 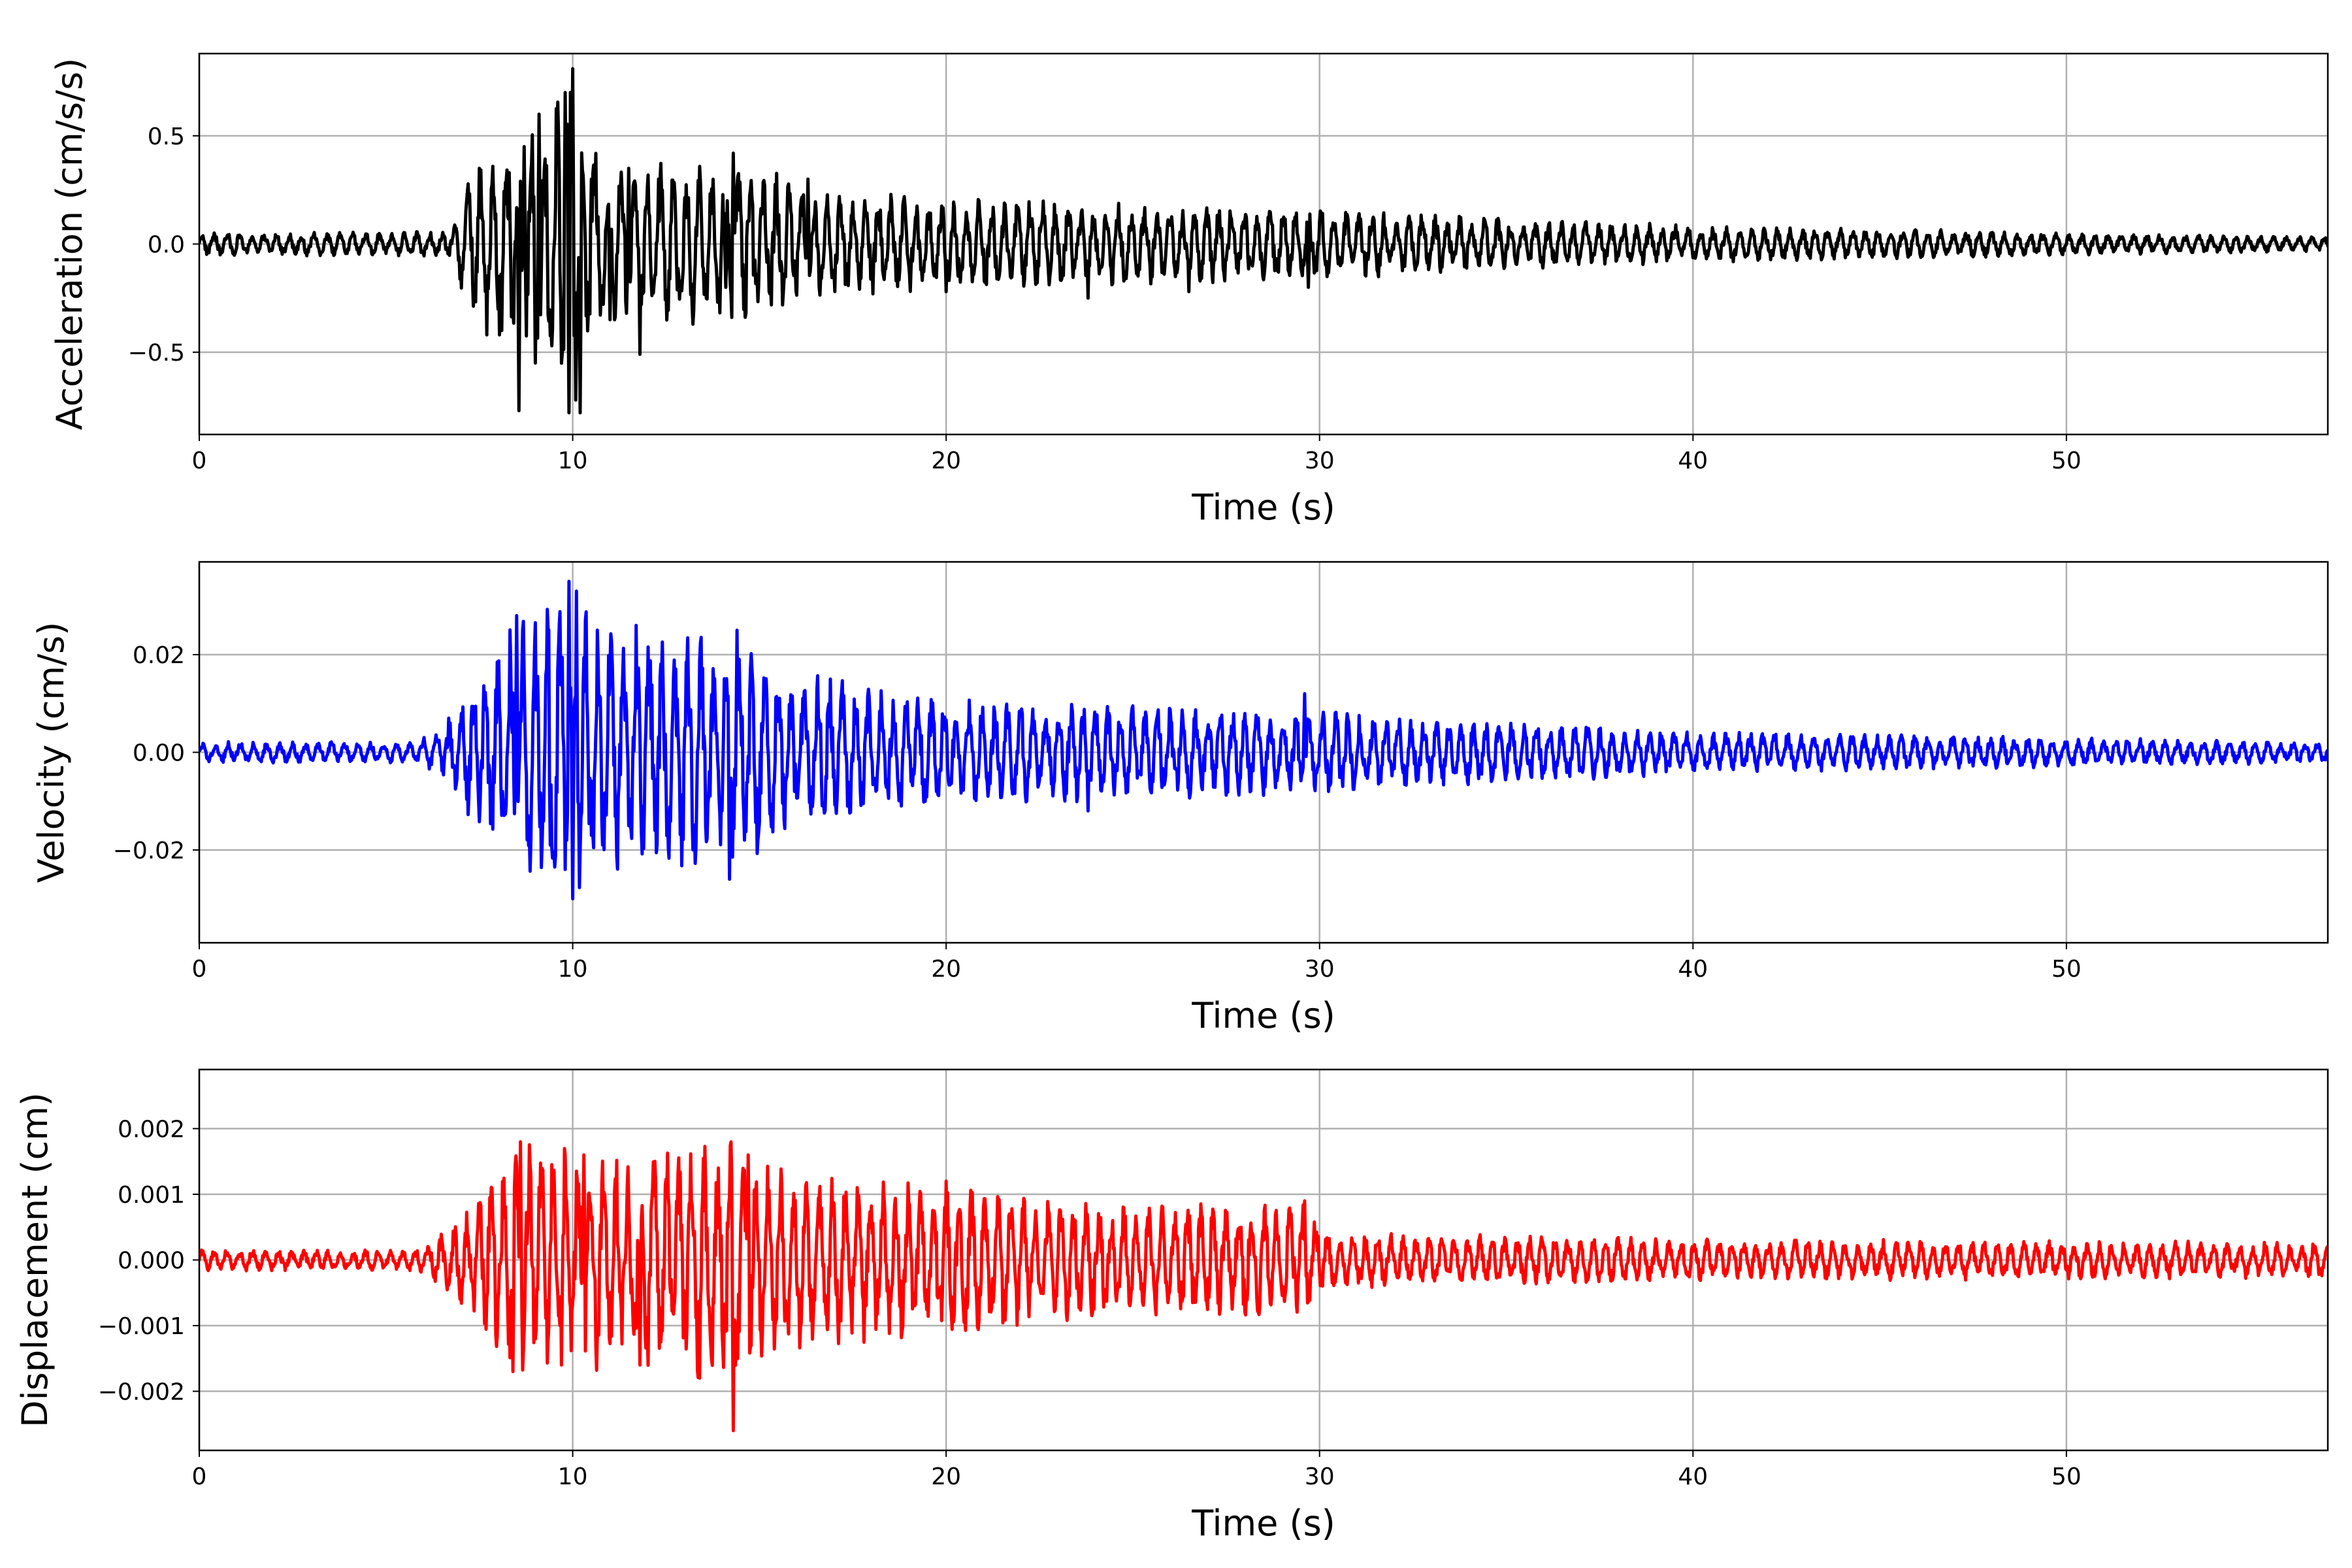 I want to click on displacement-xtick-label: 0, so click(x=199, y=1476).